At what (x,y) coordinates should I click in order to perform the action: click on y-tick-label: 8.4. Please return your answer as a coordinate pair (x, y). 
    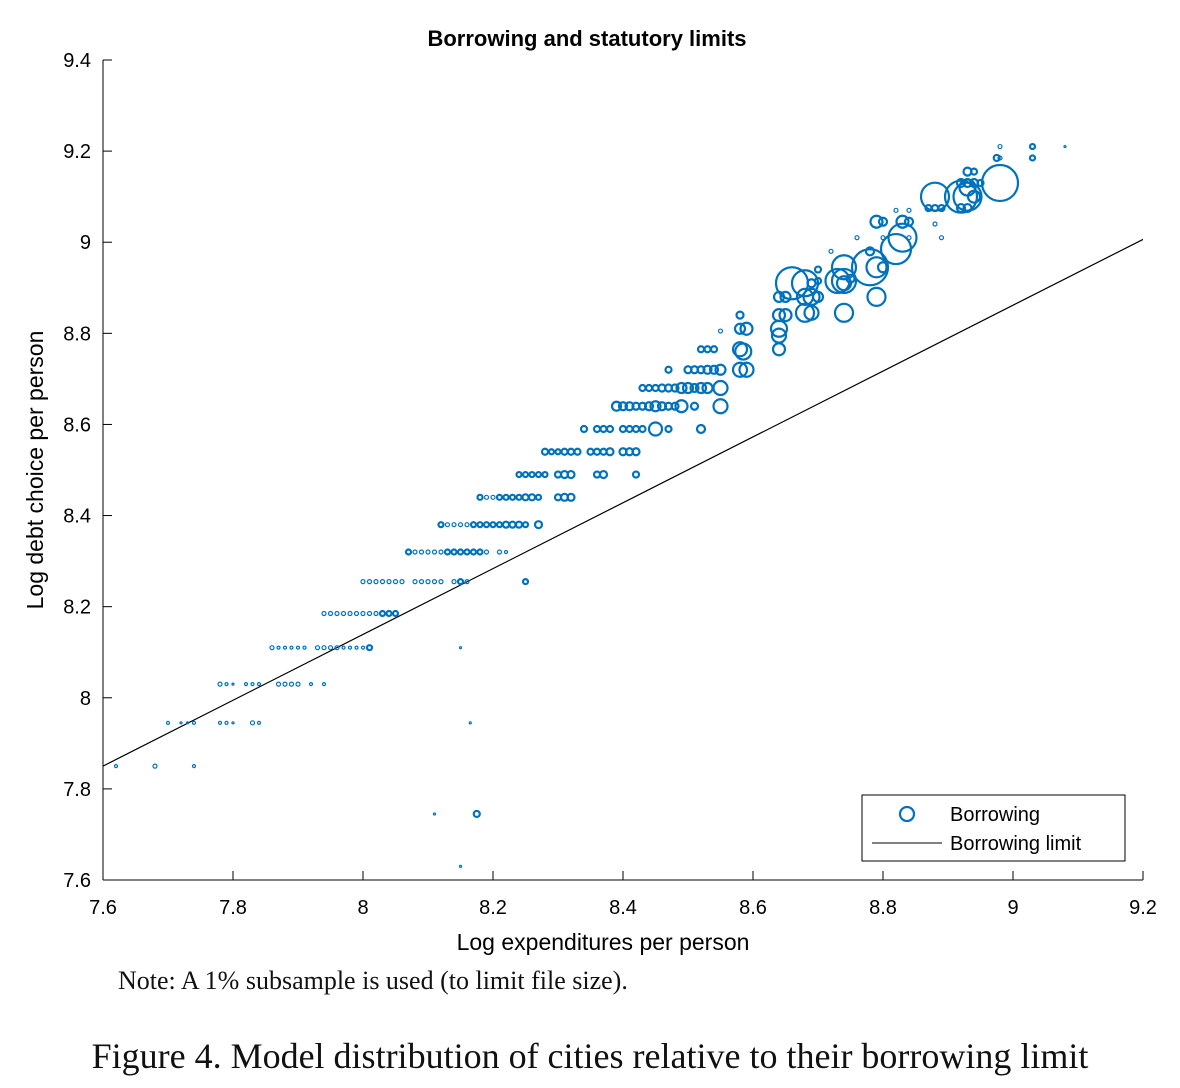
    Looking at the image, I should click on (77, 517).